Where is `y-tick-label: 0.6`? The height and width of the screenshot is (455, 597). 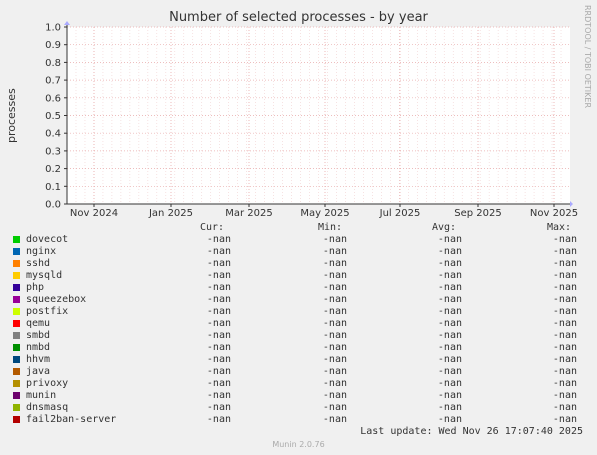 y-tick-label: 0.6 is located at coordinates (53, 98).